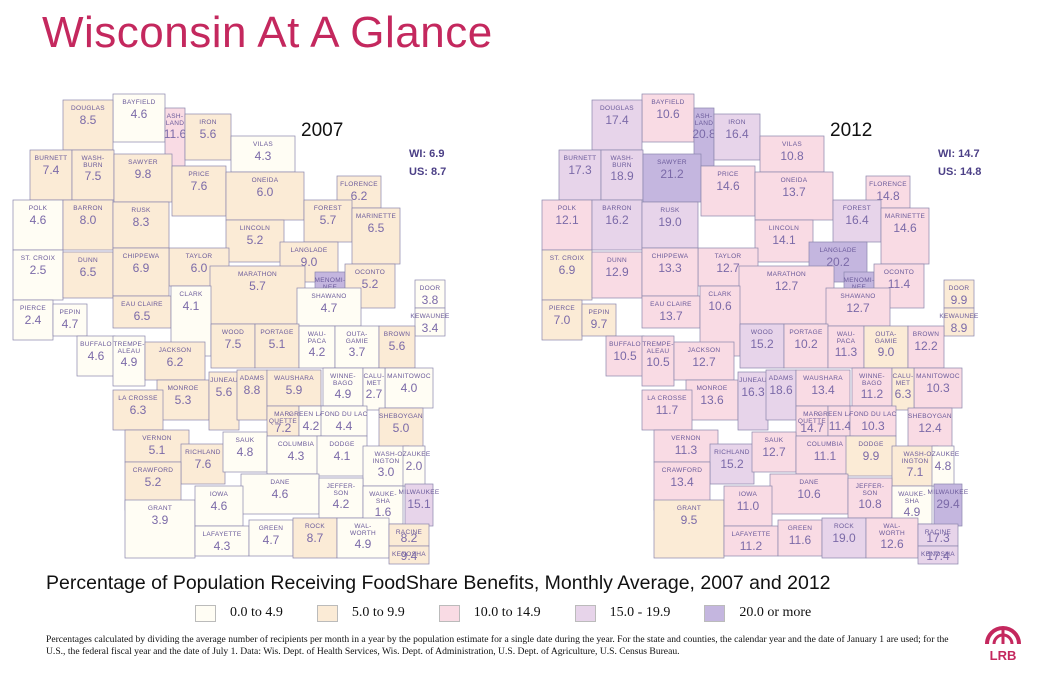  What do you see at coordinates (376, 228) in the screenshot?
I see `county-value-label: 6.5` at bounding box center [376, 228].